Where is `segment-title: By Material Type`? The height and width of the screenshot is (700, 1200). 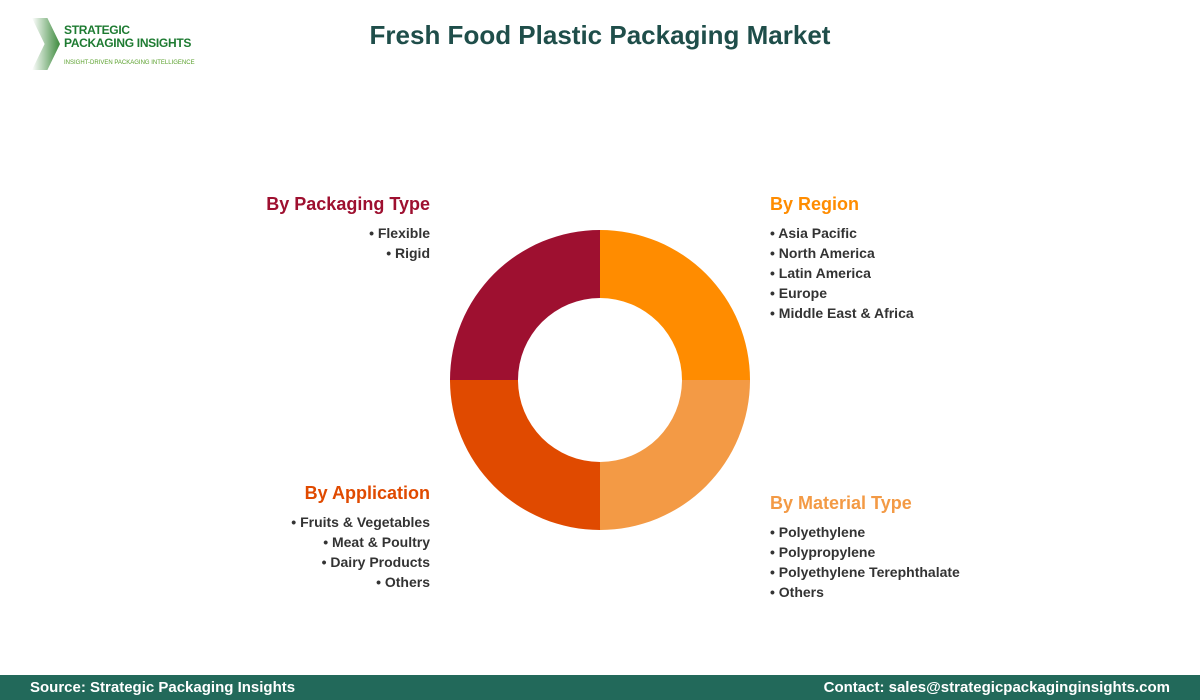
segment-title: By Material Type is located at coordinates (841, 503).